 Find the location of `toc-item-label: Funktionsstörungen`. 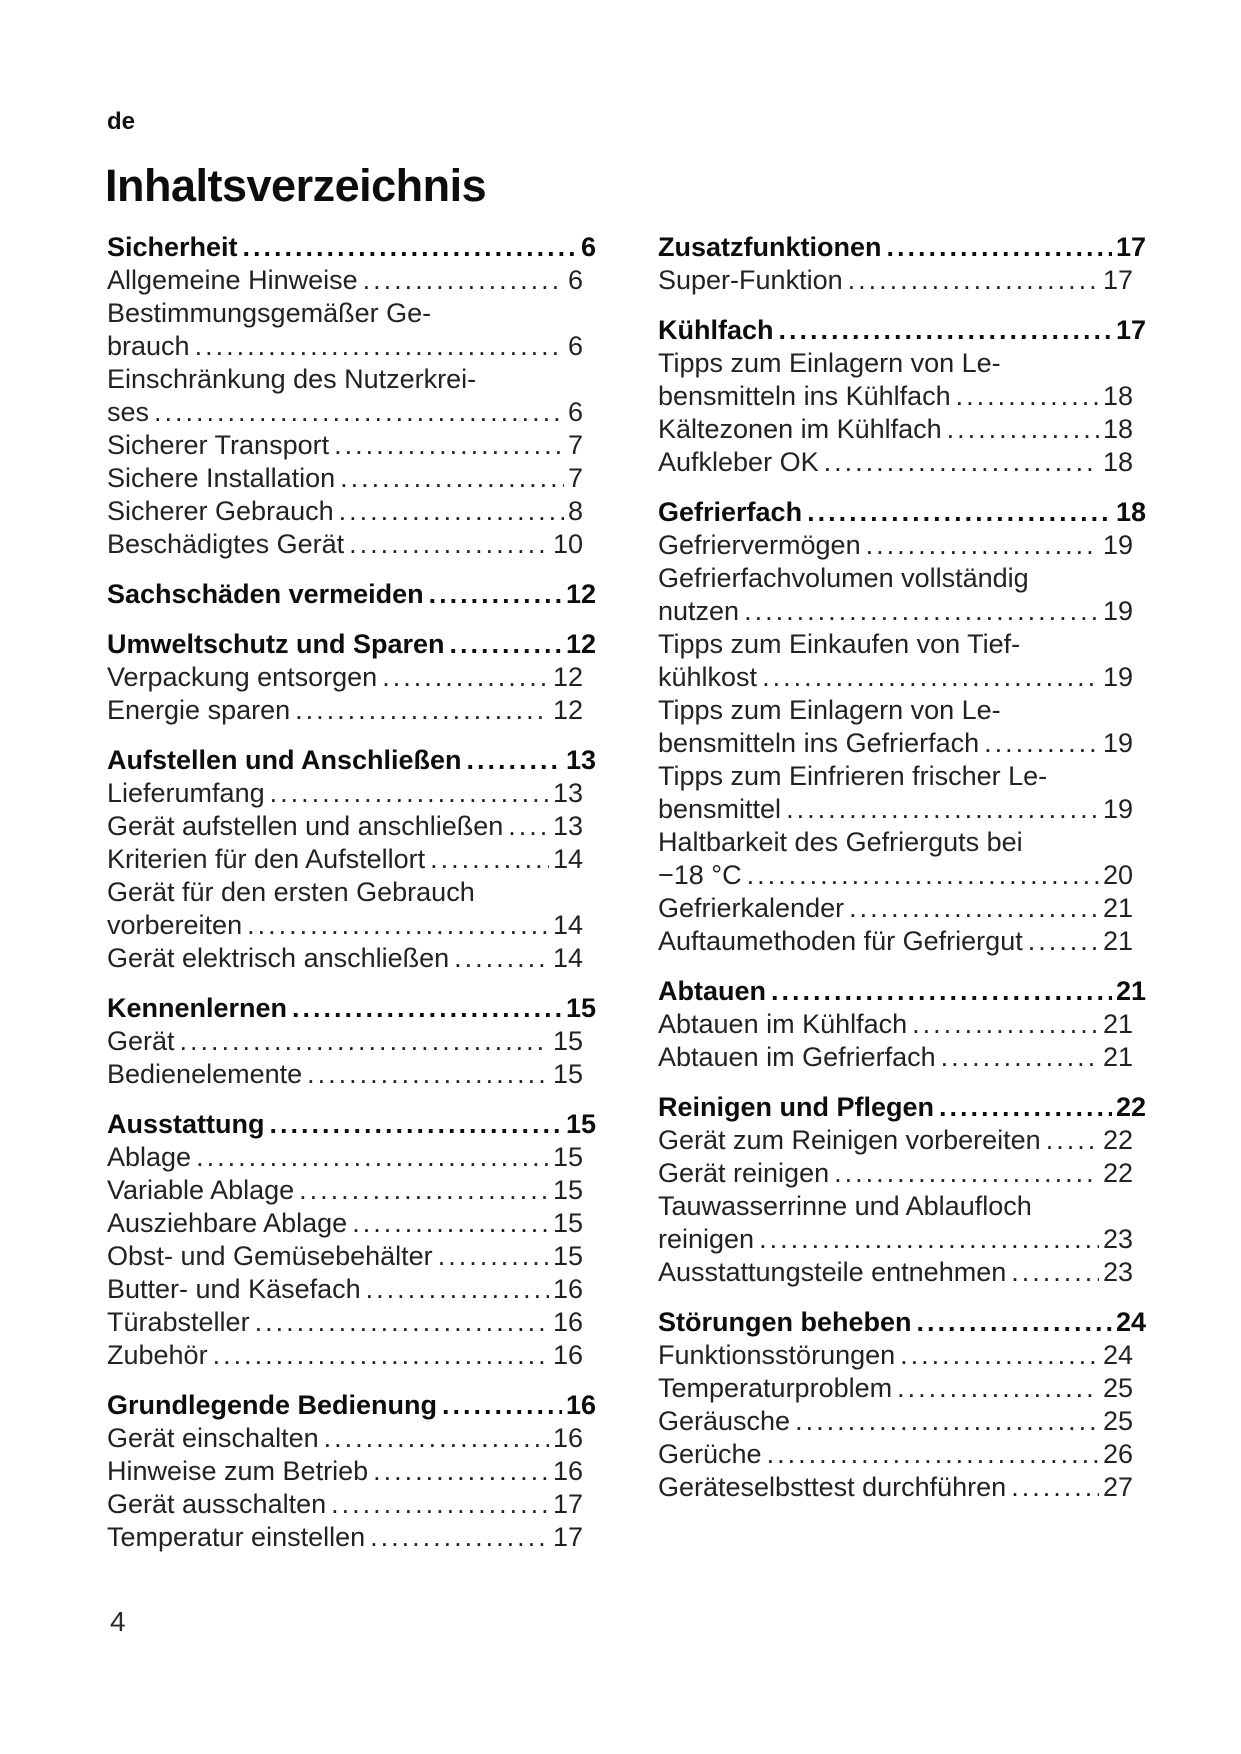

toc-item-label: Funktionsstörungen is located at coordinates (777, 1355).